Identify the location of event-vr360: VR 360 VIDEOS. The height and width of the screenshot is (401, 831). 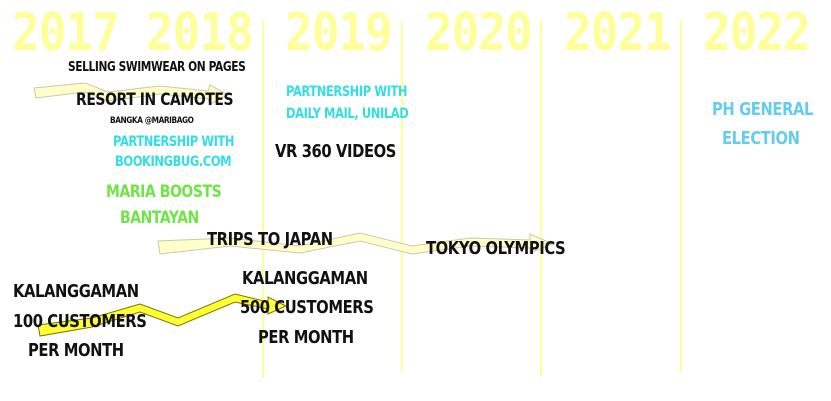
(335, 151).